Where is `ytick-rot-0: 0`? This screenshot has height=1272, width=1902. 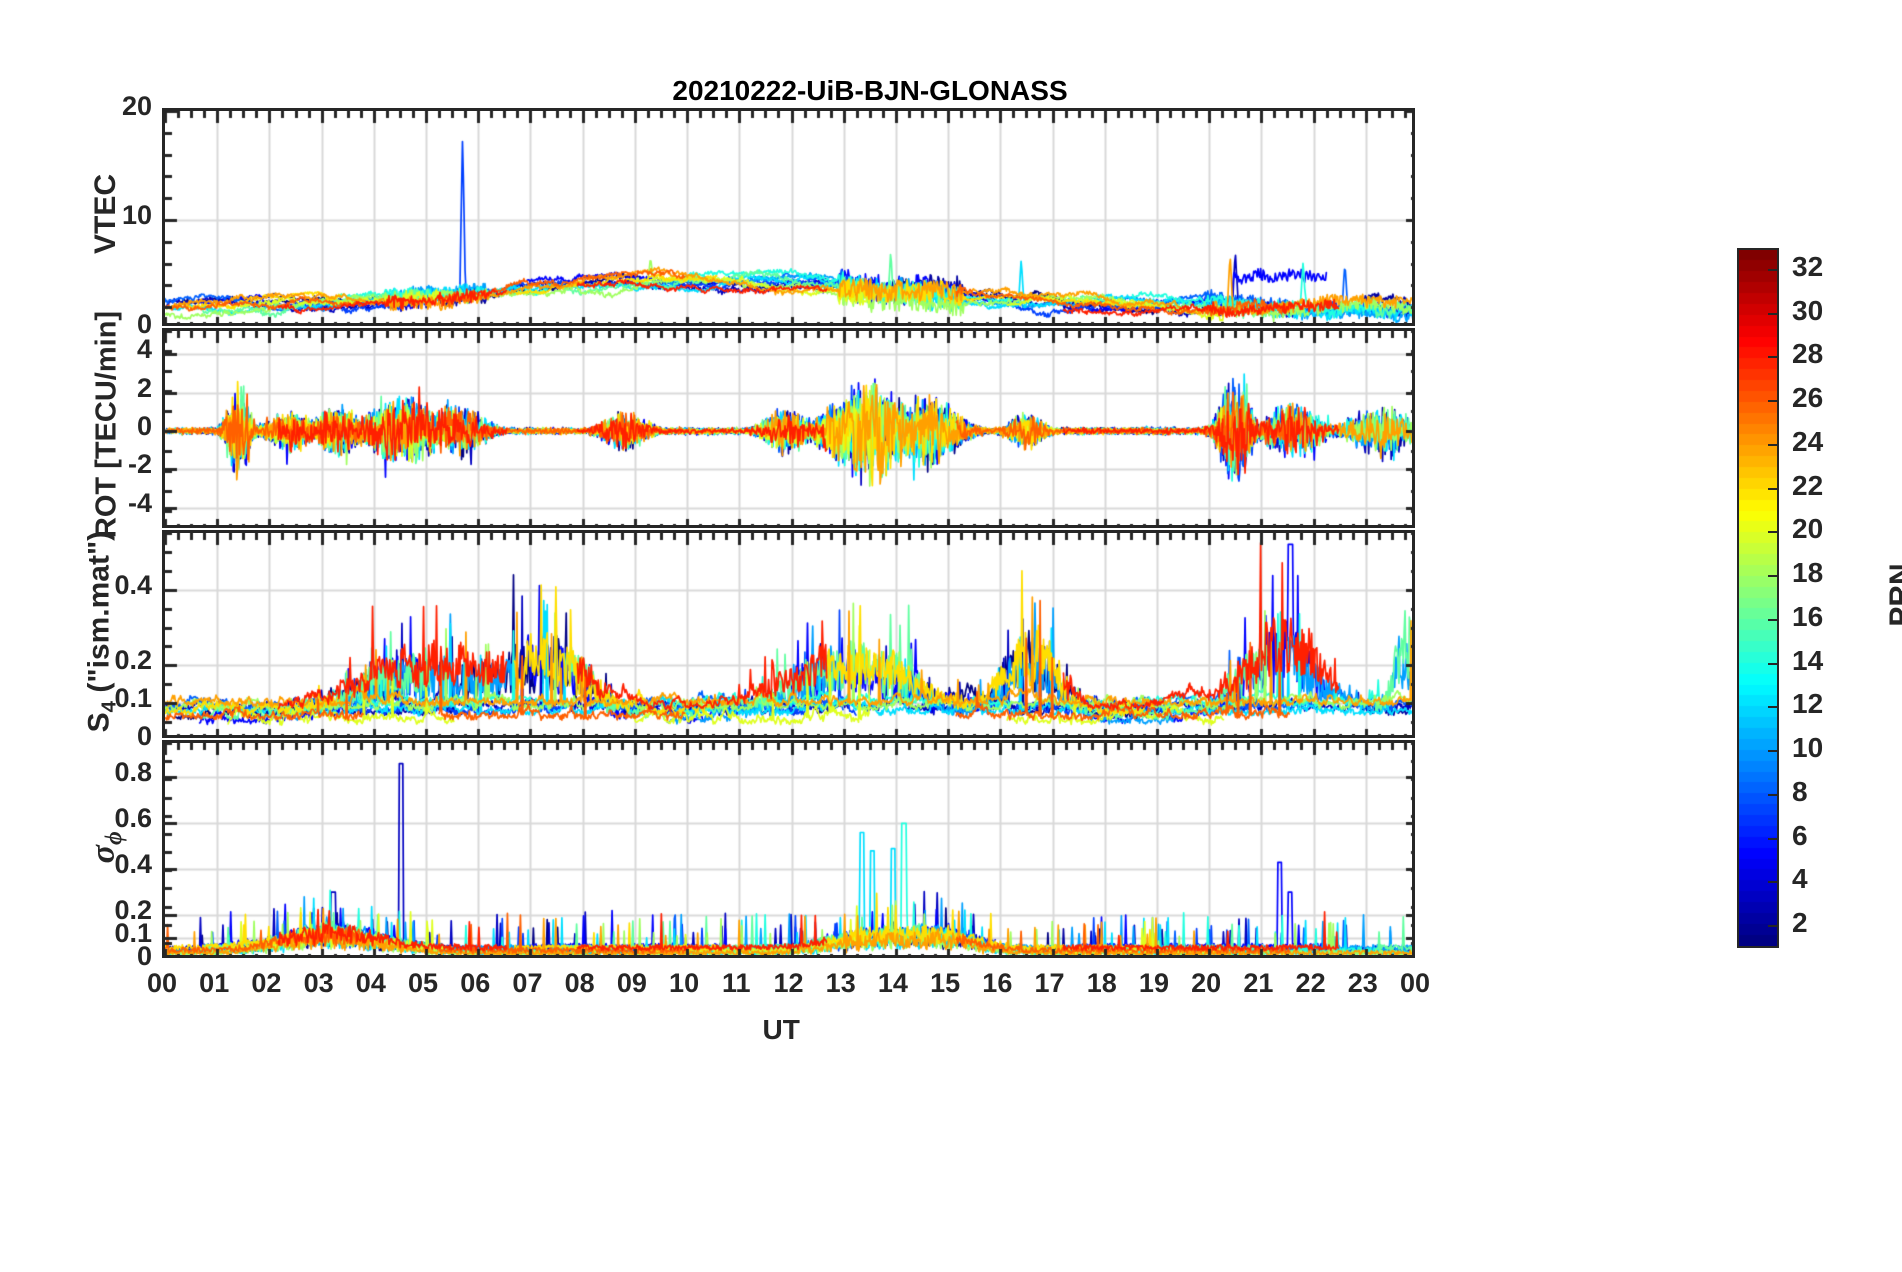
ytick-rot-0: 0 is located at coordinates (144, 426).